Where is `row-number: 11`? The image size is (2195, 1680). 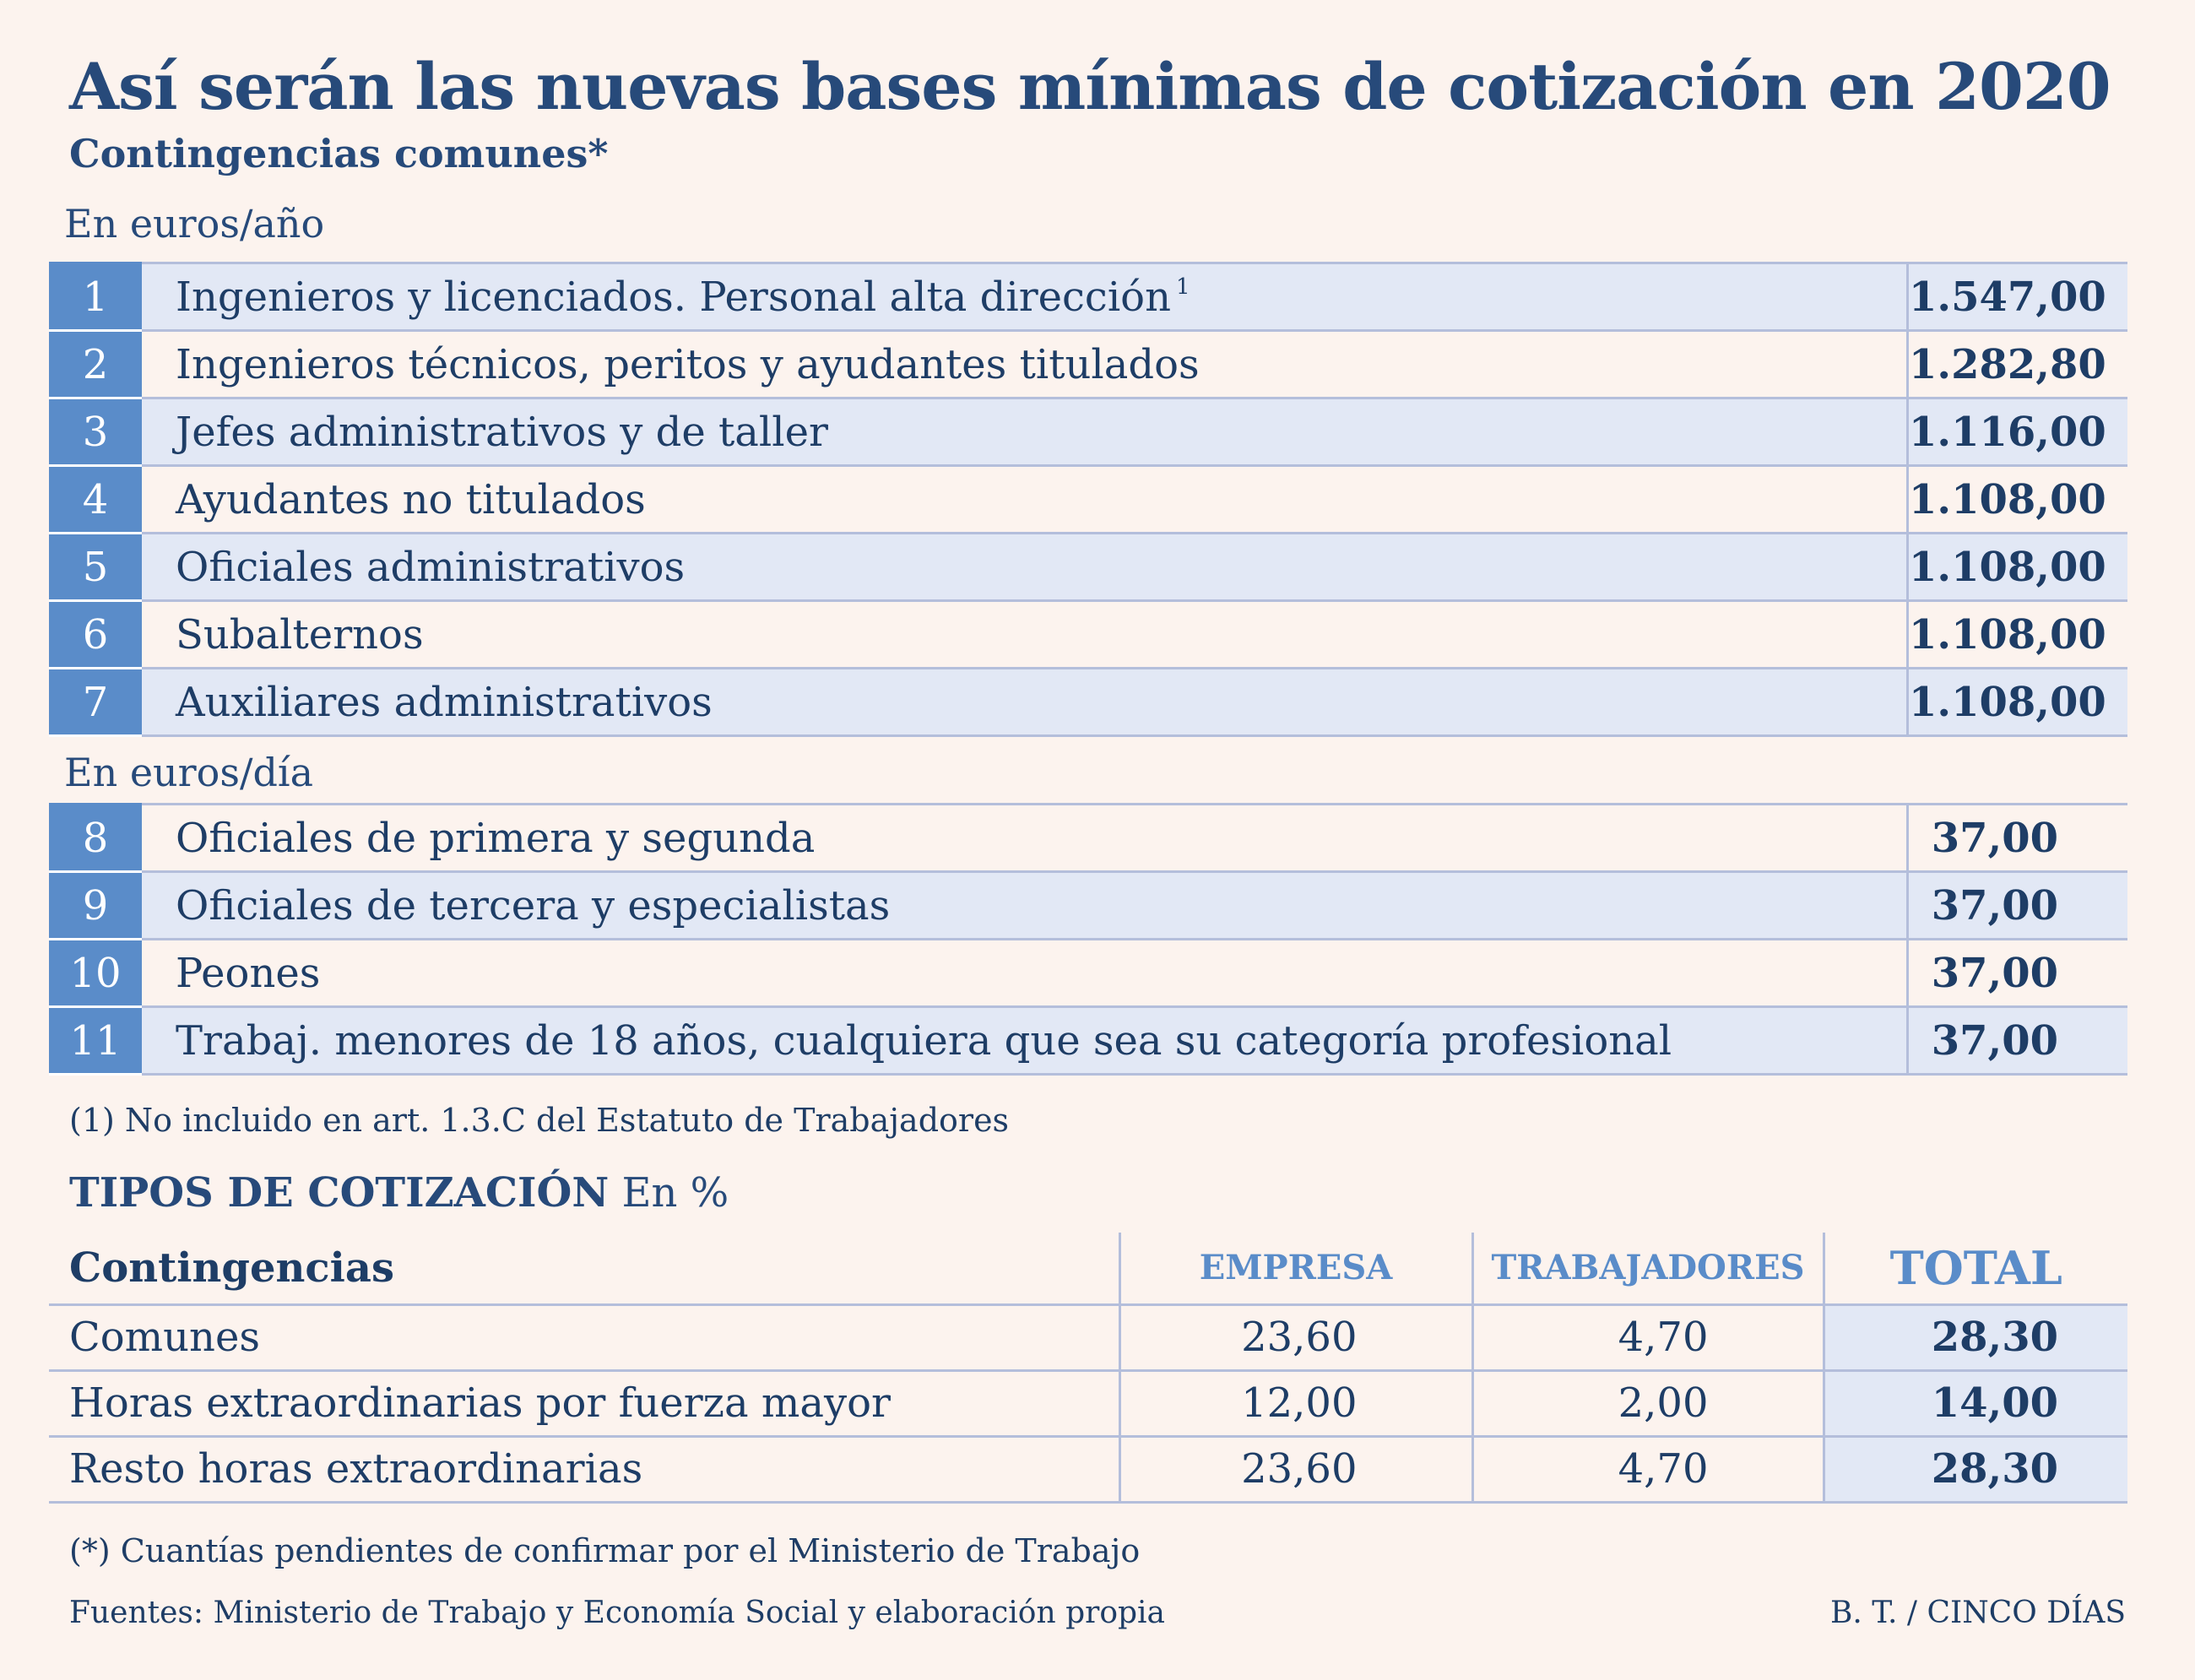
row-number: 11 is located at coordinates (95, 1041).